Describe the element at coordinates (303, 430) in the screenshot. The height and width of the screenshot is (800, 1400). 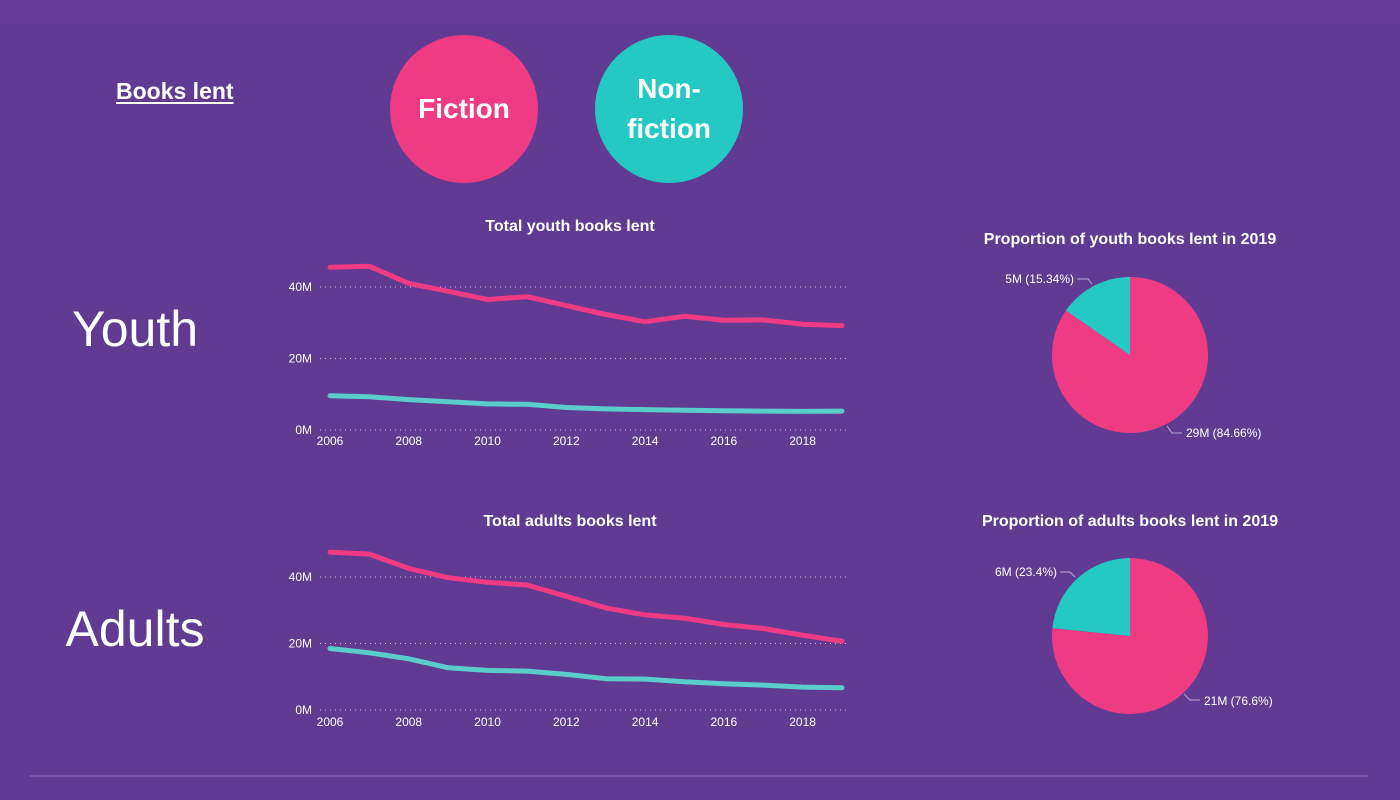
I see `youth-line-y-tick-label: 0M` at that location.